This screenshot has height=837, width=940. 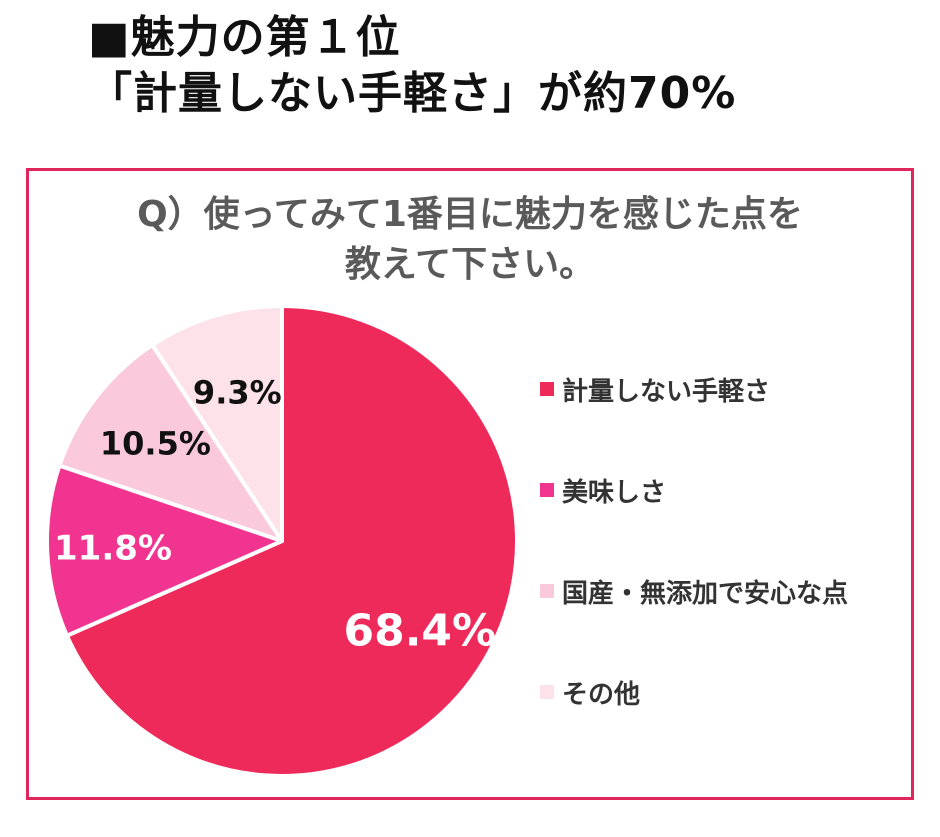 I want to click on legend-label: 美味しさ, so click(x=614, y=492).